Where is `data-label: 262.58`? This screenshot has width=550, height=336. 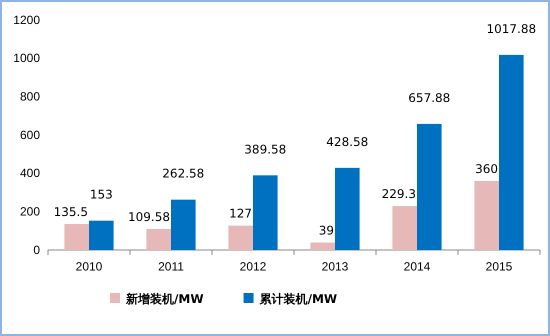
data-label: 262.58 is located at coordinates (183, 173).